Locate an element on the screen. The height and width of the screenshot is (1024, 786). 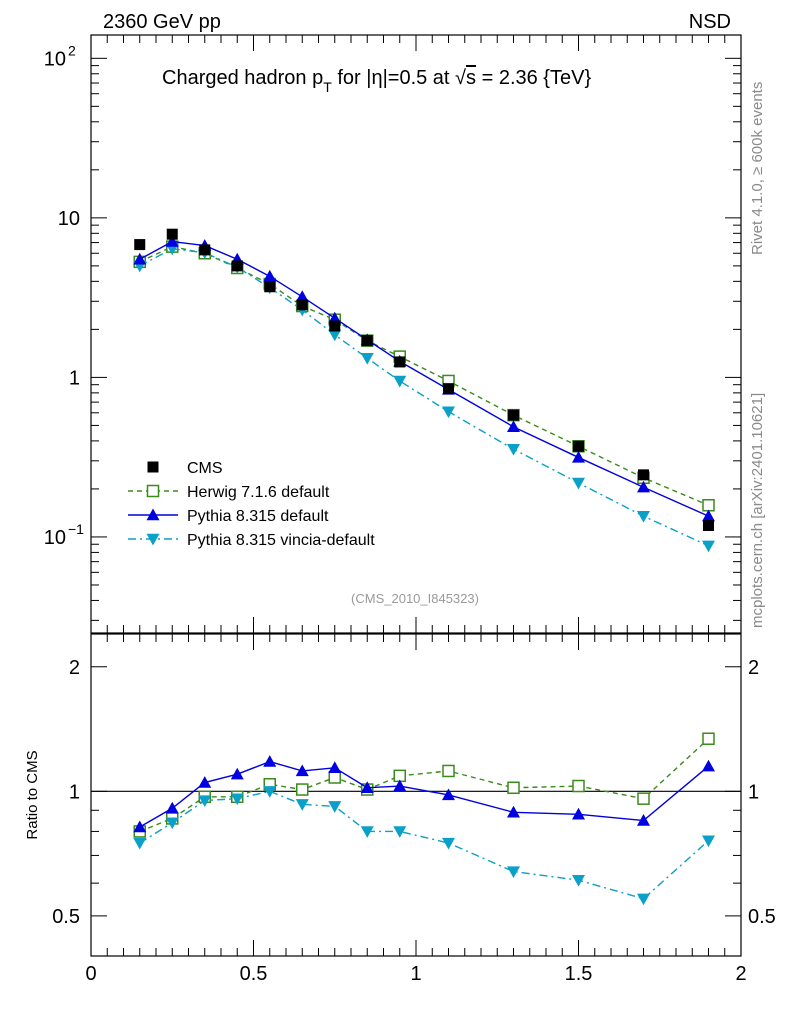
legend-label-pythia-8-315-vincia-default: Pythia 8.315 vincia-default is located at coordinates (281, 540).